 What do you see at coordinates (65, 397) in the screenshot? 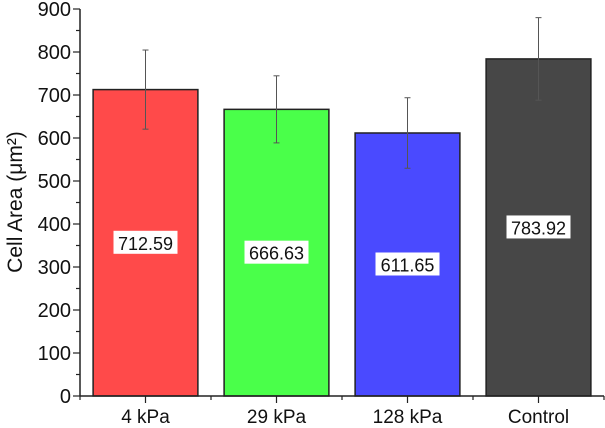
I see `y-tick-label-0: 0` at bounding box center [65, 397].